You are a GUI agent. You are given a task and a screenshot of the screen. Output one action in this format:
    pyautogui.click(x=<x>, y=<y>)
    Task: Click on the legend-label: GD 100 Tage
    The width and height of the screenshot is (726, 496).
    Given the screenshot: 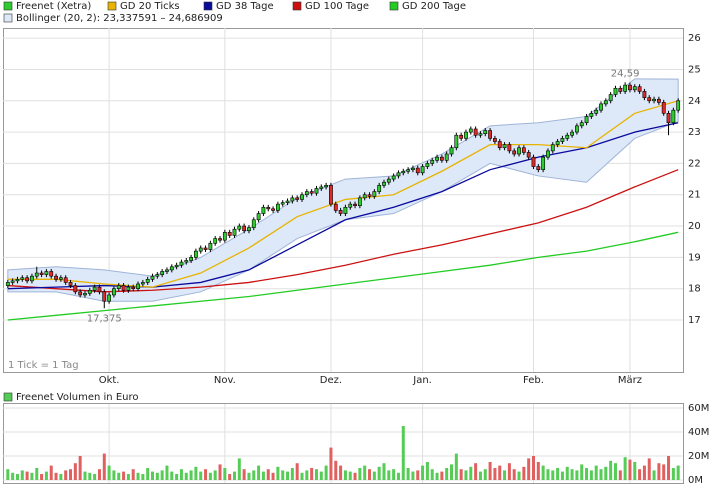 What is the action you would take?
    pyautogui.click(x=337, y=6)
    